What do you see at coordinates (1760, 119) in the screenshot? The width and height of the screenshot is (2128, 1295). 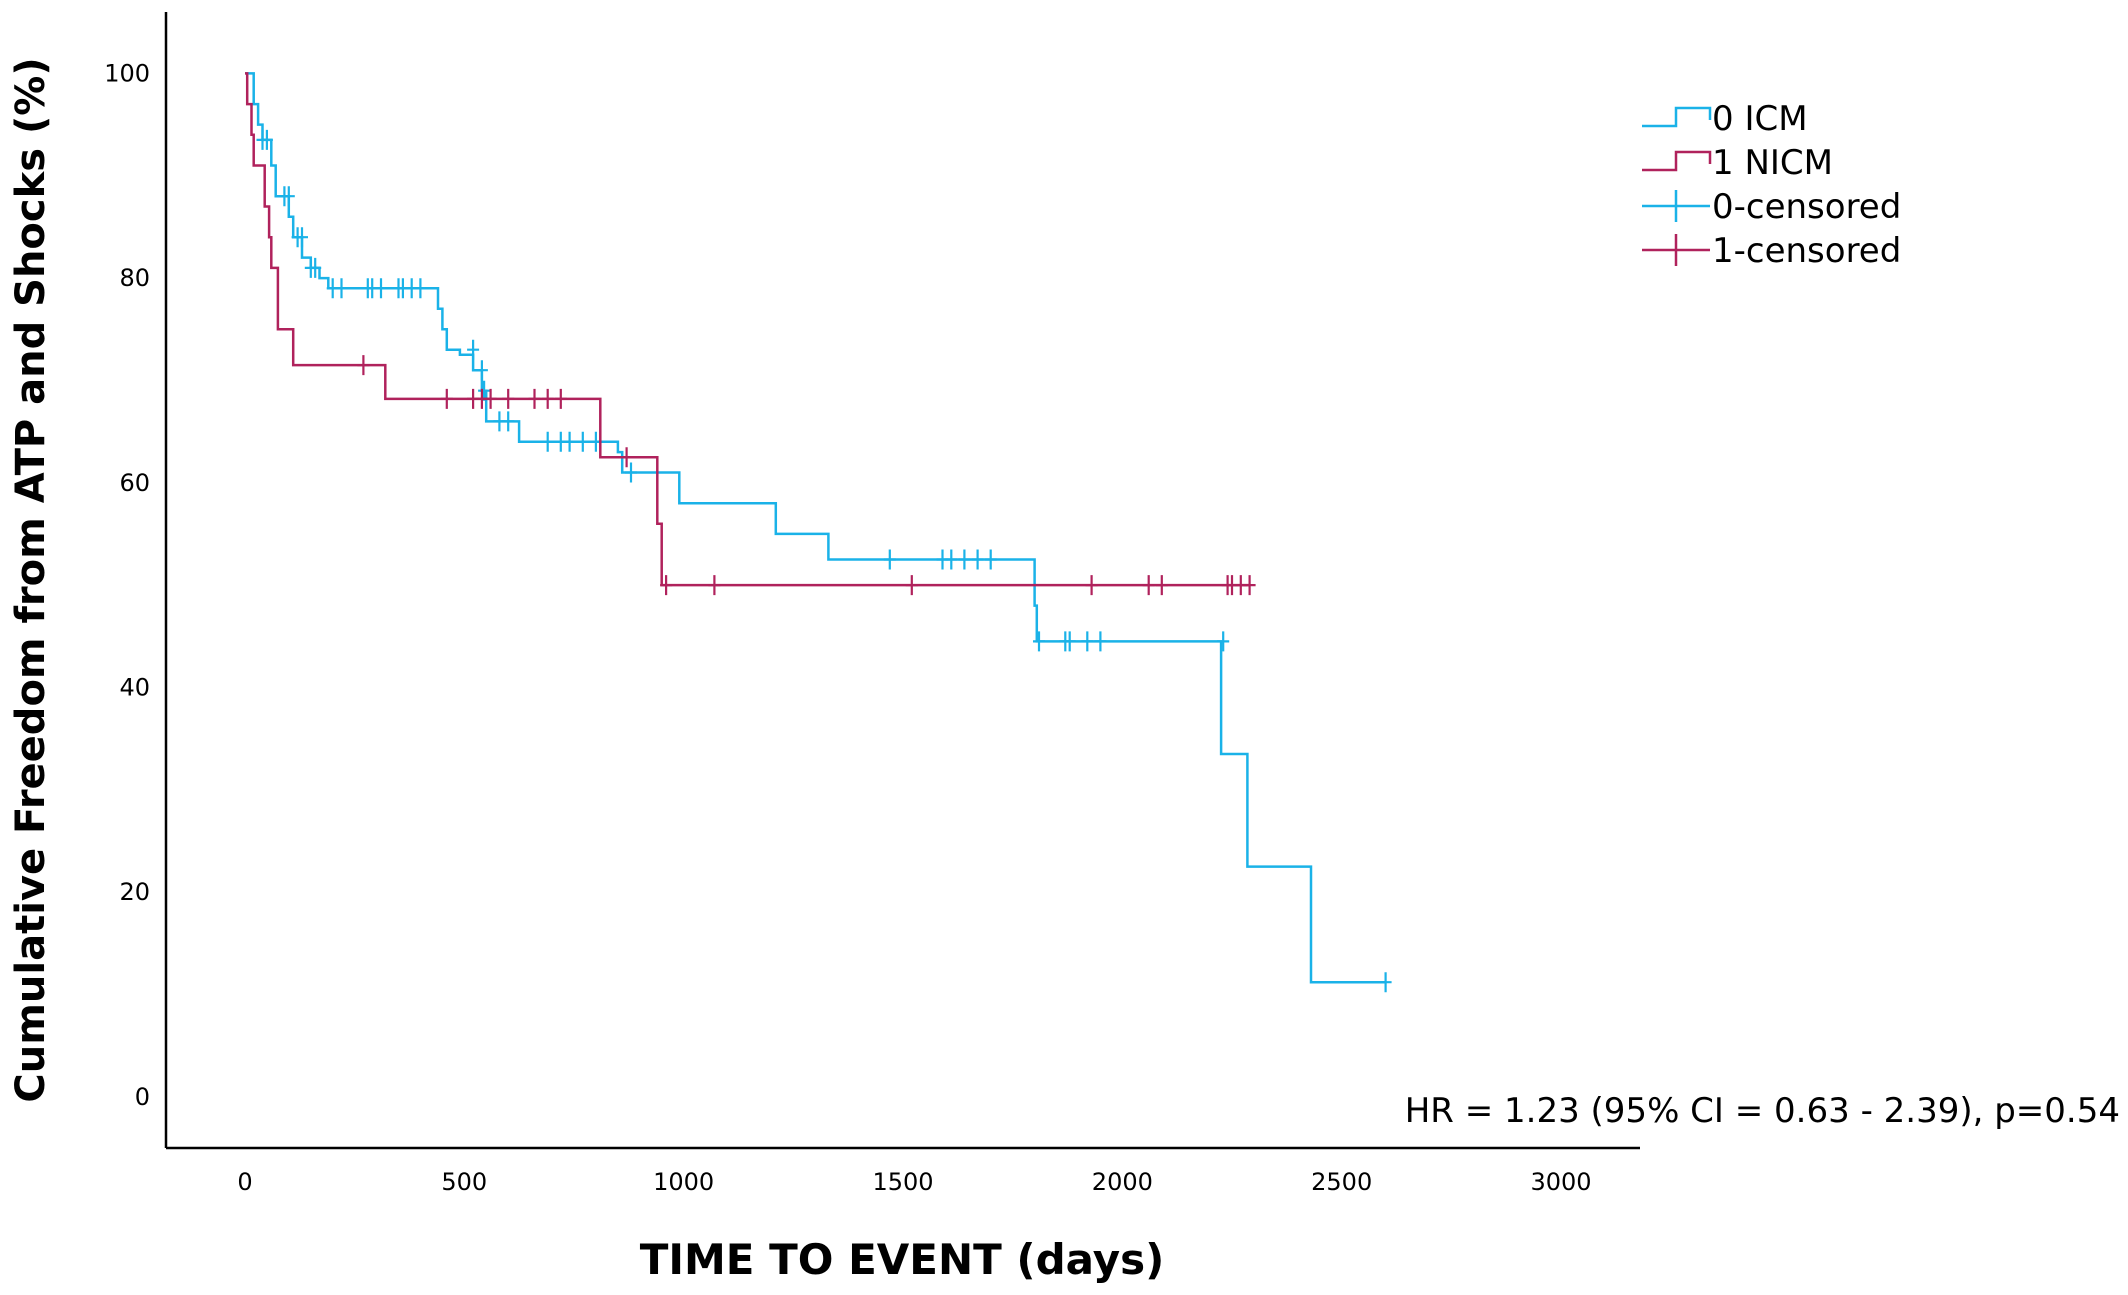 I see `legend-label: 0 ICM` at bounding box center [1760, 119].